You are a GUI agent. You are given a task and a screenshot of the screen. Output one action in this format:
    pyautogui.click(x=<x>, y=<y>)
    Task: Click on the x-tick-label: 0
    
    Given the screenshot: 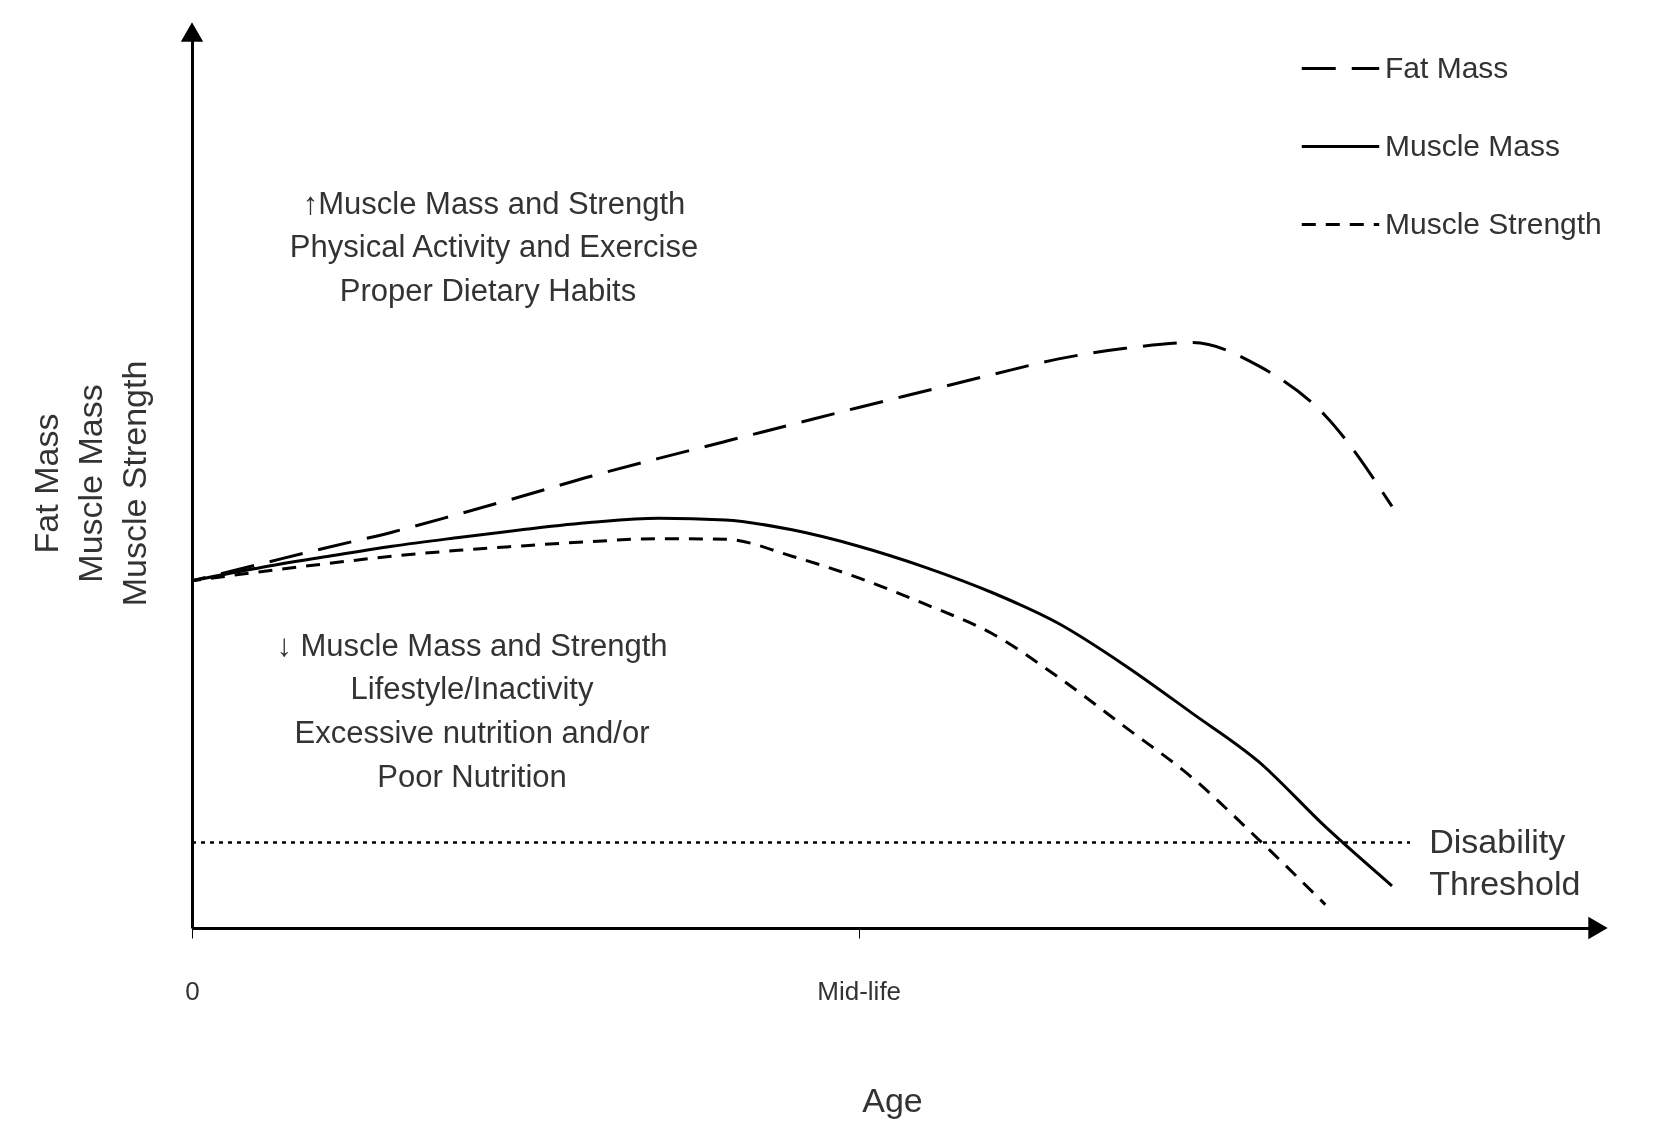 What is the action you would take?
    pyautogui.click(x=192, y=990)
    